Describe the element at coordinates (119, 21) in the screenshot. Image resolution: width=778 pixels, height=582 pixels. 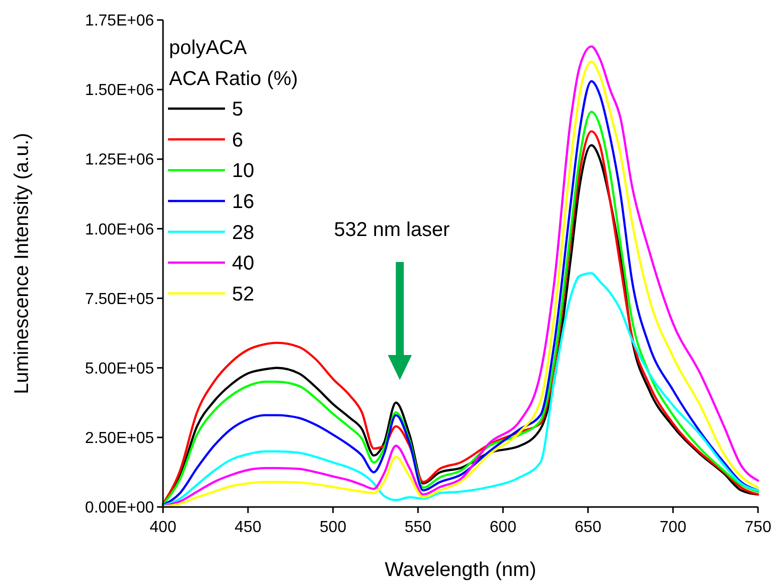
I see `y-tick-label: 1.75E+06` at that location.